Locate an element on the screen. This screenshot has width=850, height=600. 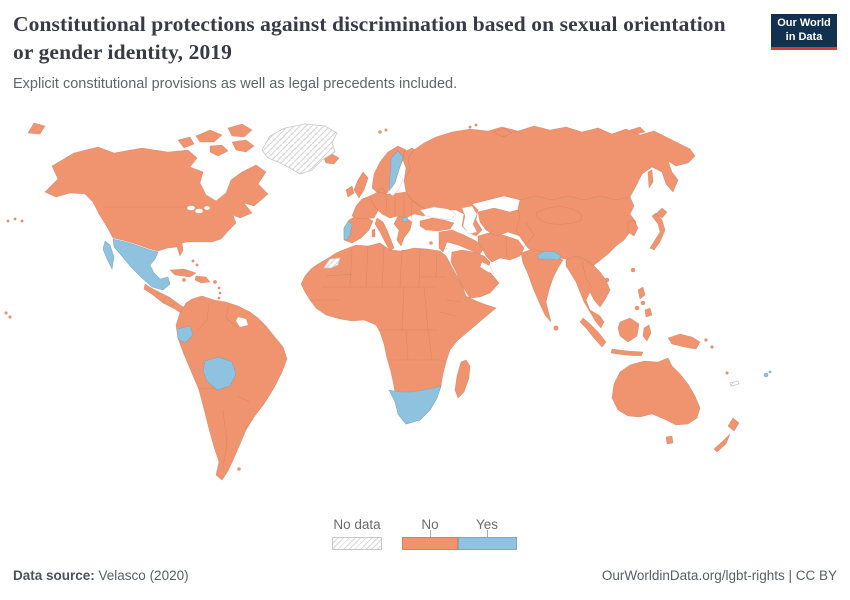
country-new-guinea is located at coordinates (684, 341).